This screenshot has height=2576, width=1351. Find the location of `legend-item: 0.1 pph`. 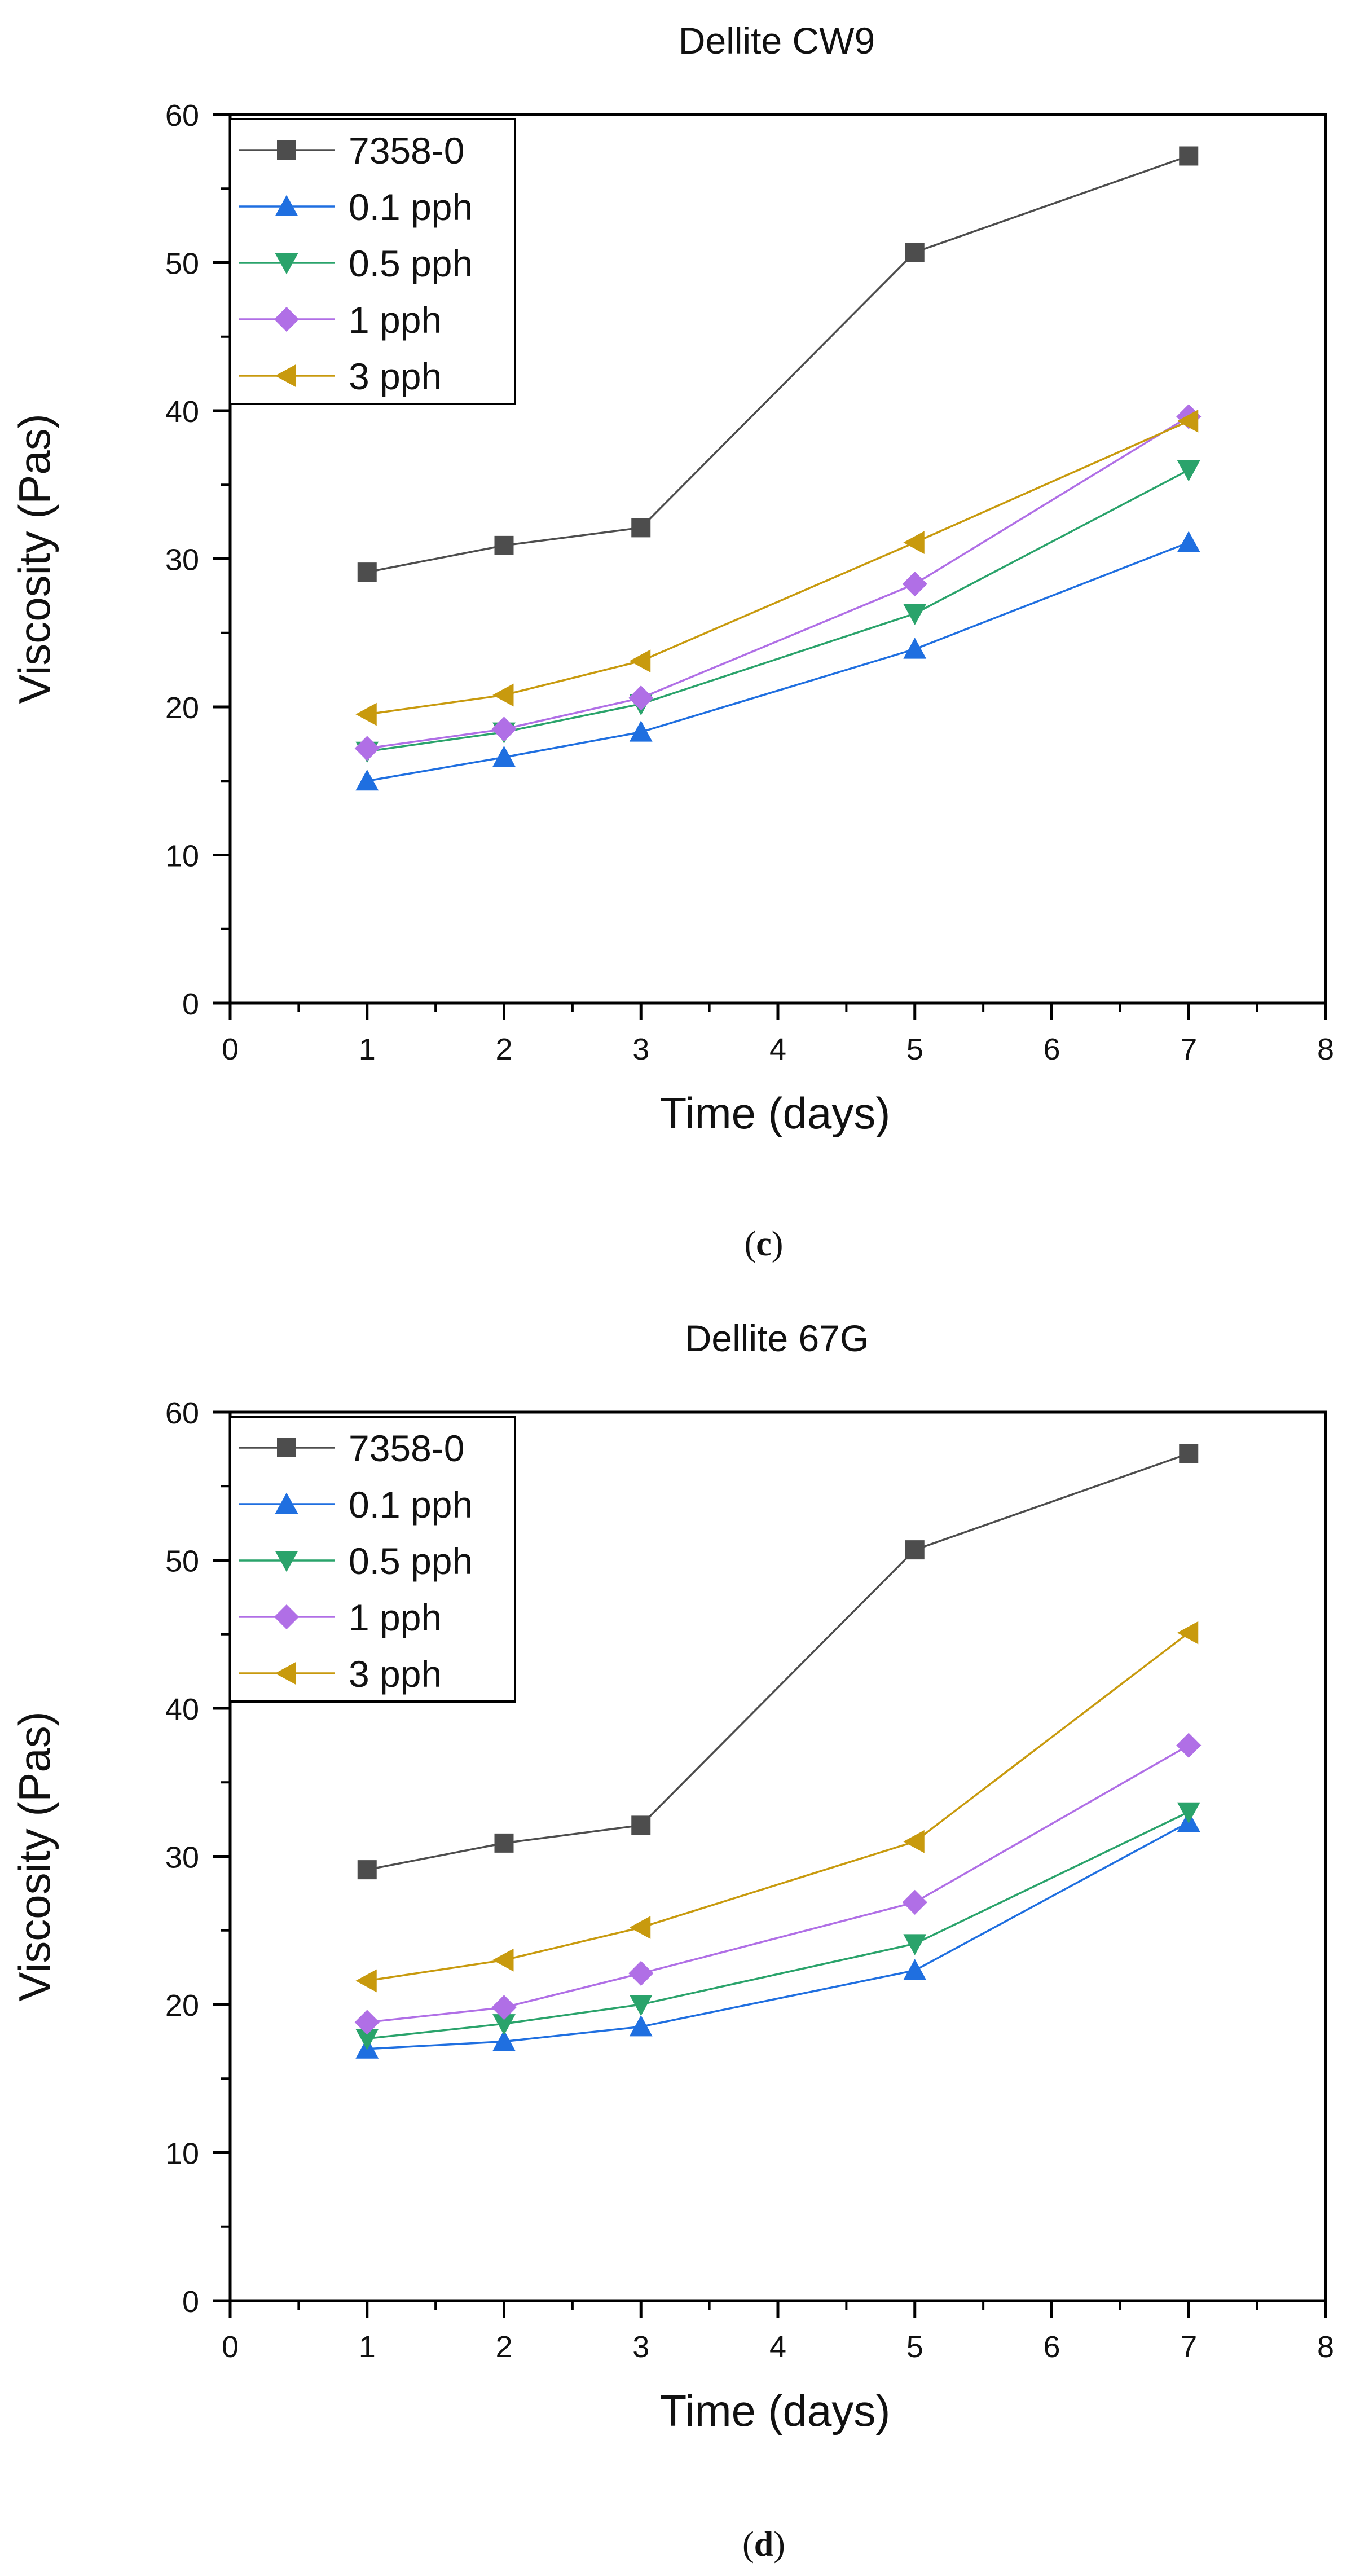

legend-item: 0.1 pph is located at coordinates (356, 207).